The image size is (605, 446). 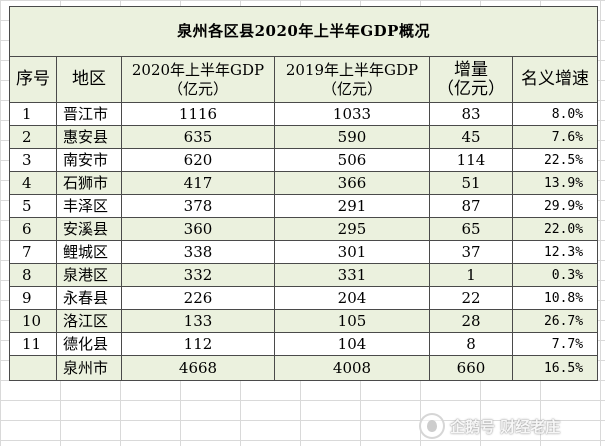 What do you see at coordinates (471, 206) in the screenshot?
I see `cell-increase: 87` at bounding box center [471, 206].